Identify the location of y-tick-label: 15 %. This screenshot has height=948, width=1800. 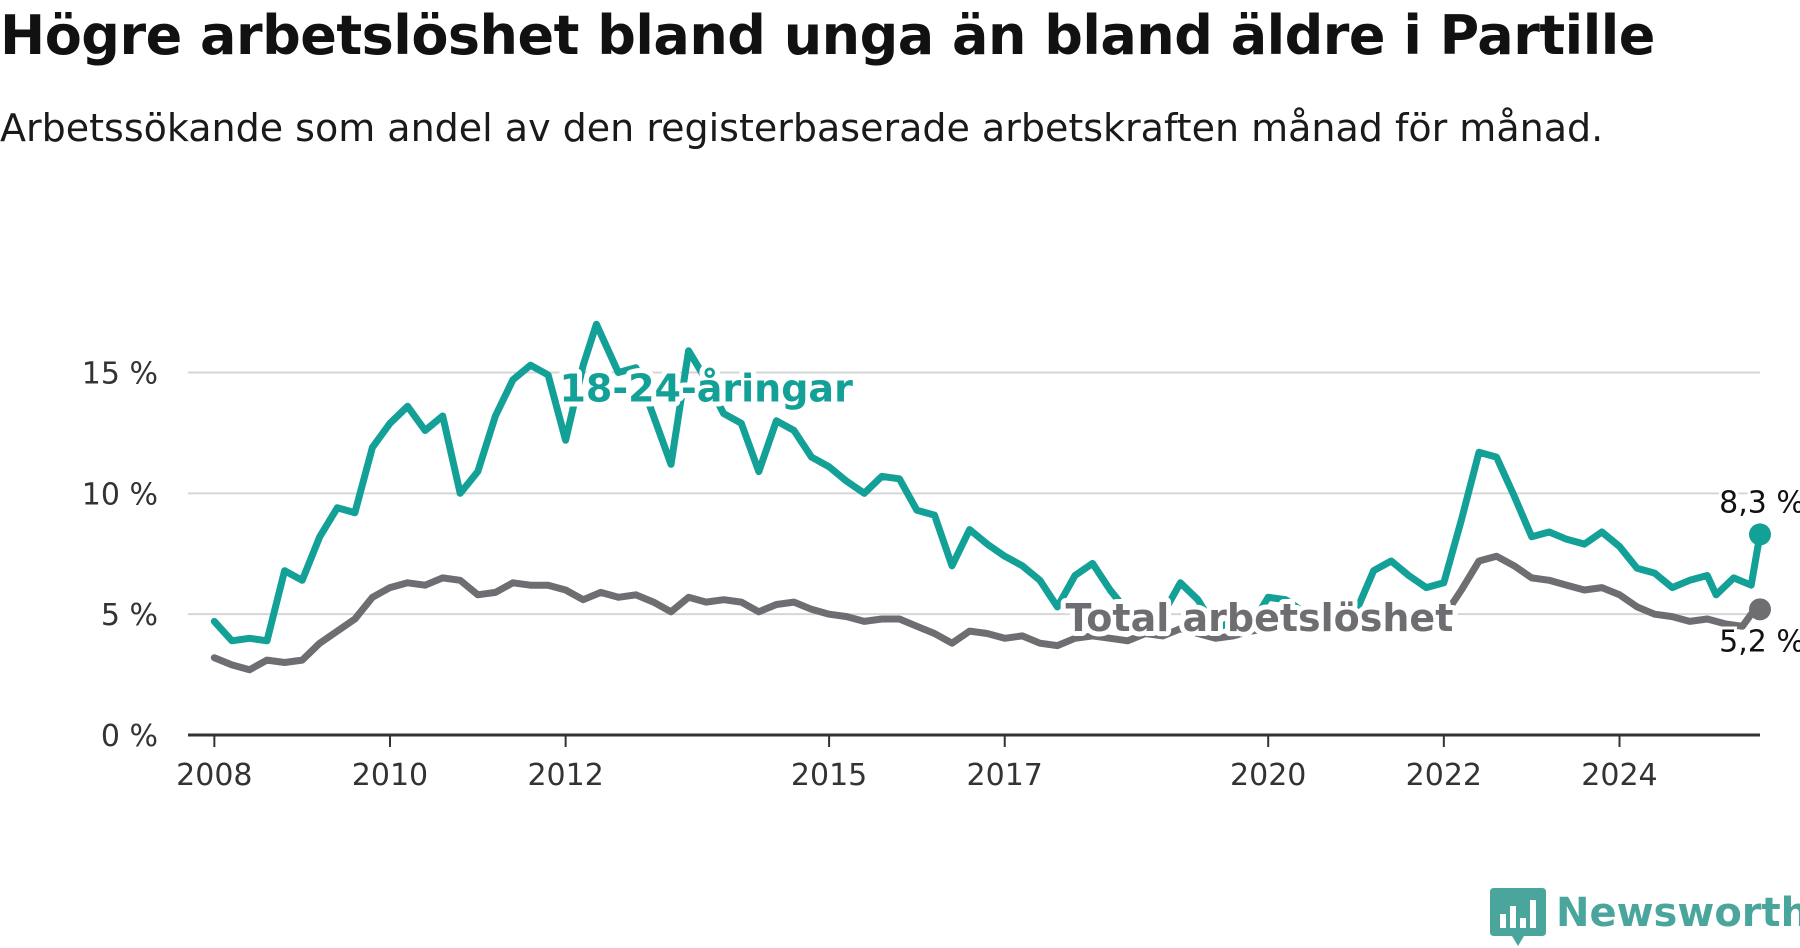
(120, 374).